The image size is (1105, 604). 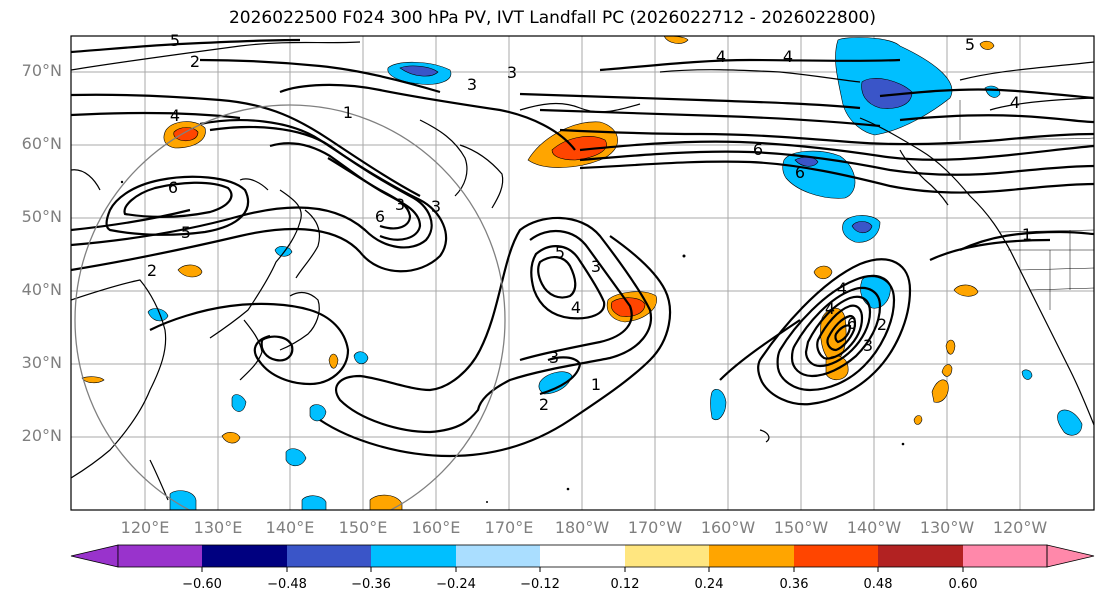 I want to click on lon-label: 140°E, so click(x=290, y=527).